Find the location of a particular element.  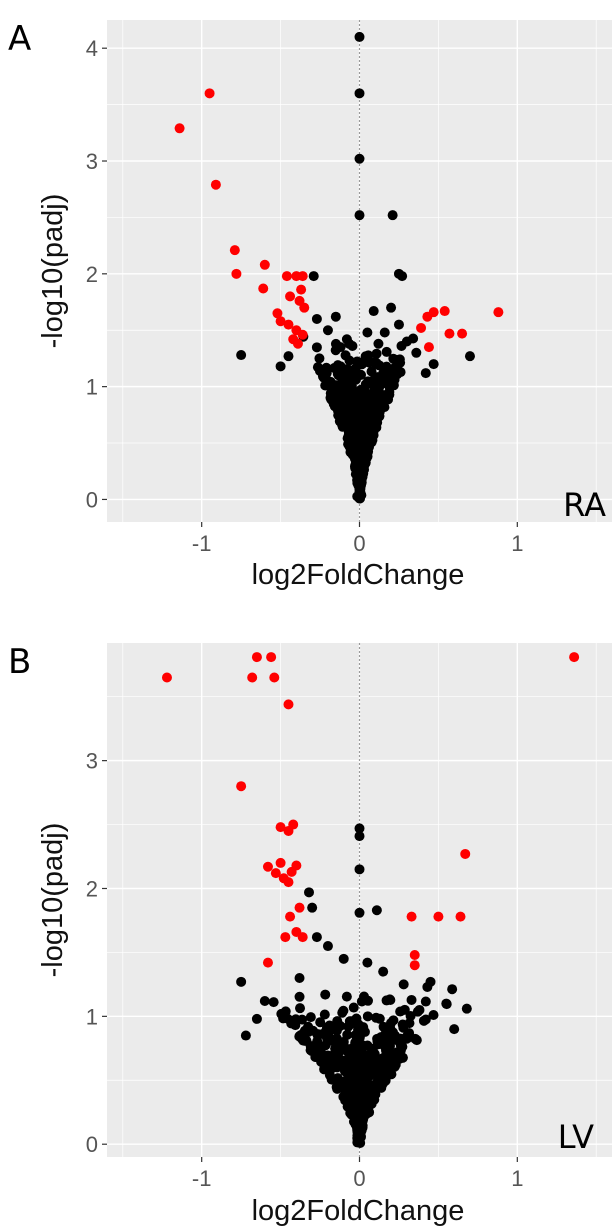

x-tick-label: 0 is located at coordinates (359, 1178).